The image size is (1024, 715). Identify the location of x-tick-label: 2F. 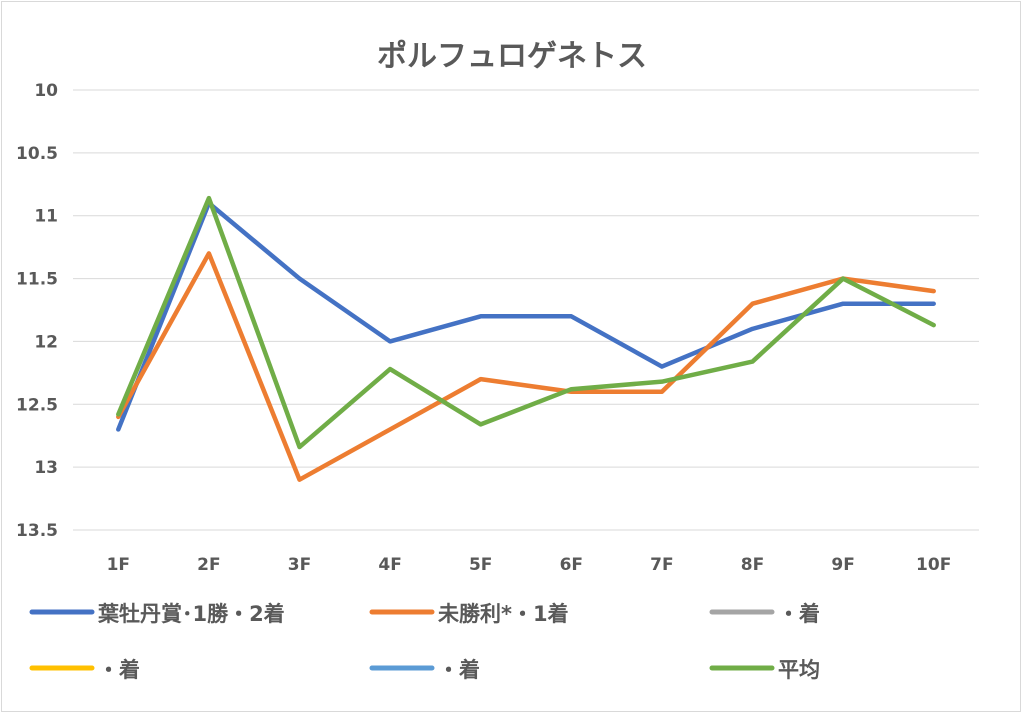
(208, 565).